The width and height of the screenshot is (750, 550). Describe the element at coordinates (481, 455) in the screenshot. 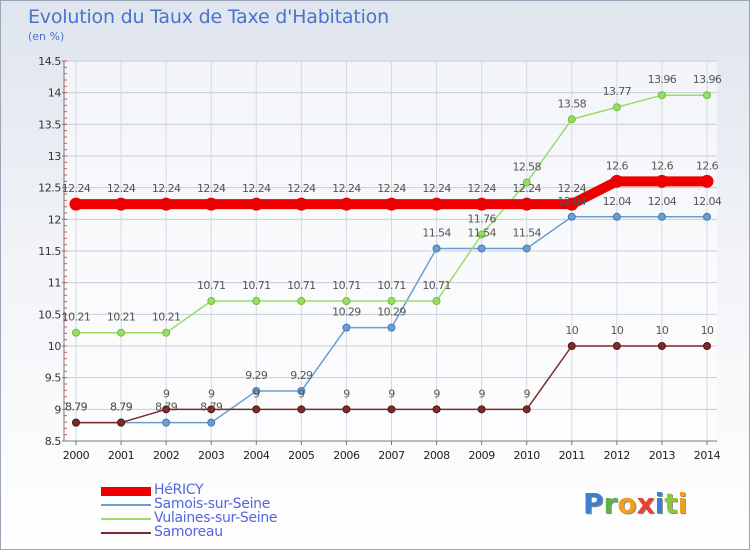

I see `x-tick-label: 2009` at that location.